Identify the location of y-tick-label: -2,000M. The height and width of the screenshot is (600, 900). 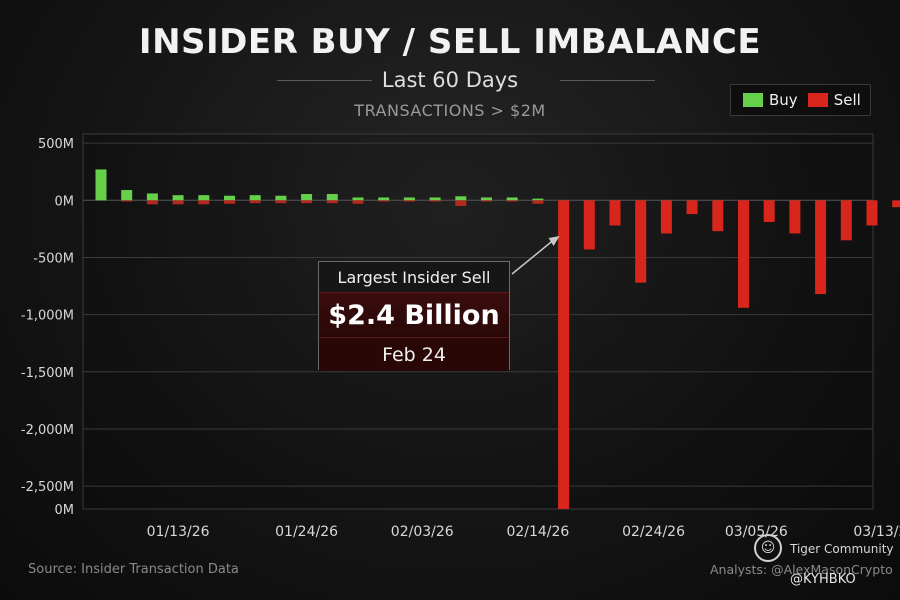
(47, 430).